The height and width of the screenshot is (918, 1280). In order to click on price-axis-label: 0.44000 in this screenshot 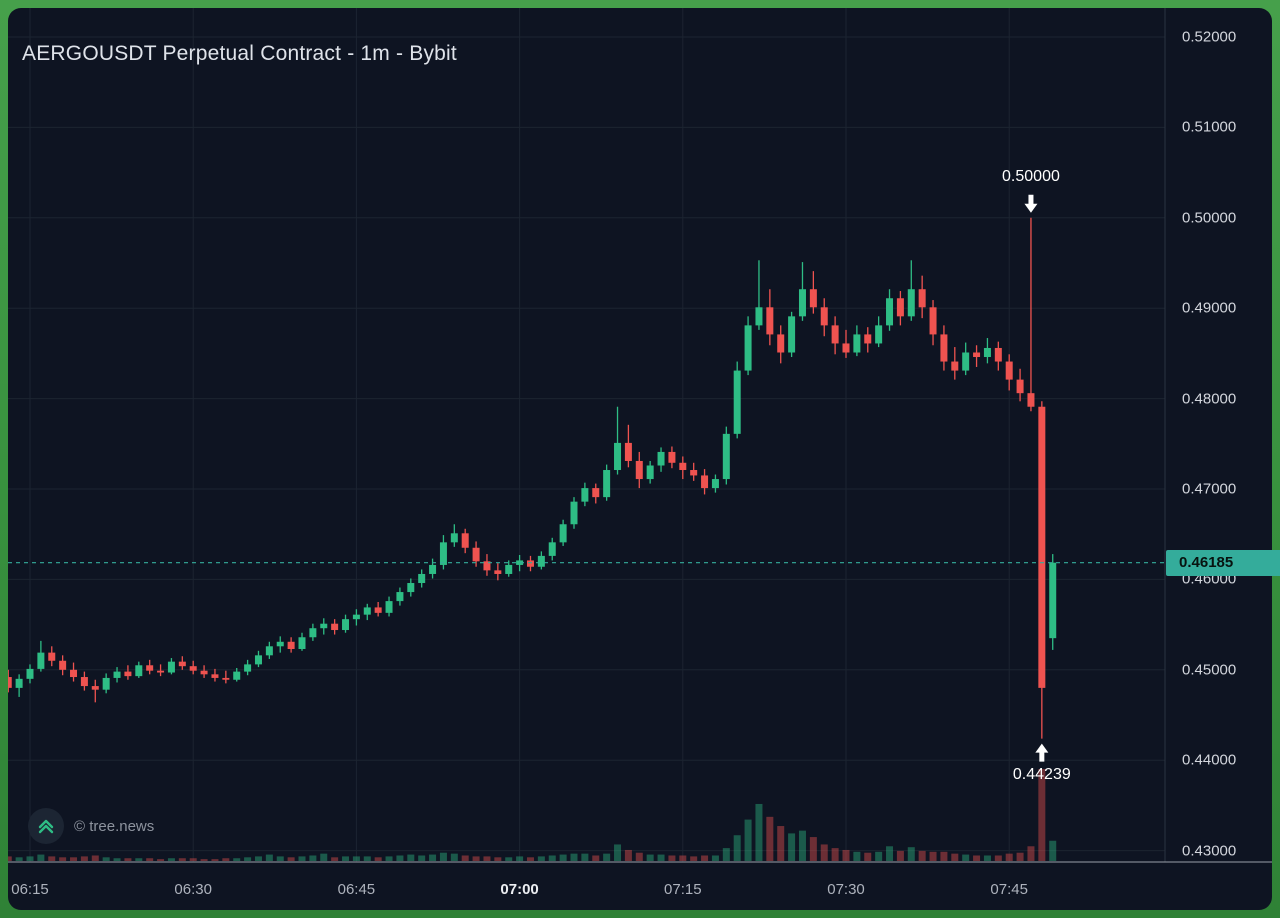, I will do `click(1209, 760)`.